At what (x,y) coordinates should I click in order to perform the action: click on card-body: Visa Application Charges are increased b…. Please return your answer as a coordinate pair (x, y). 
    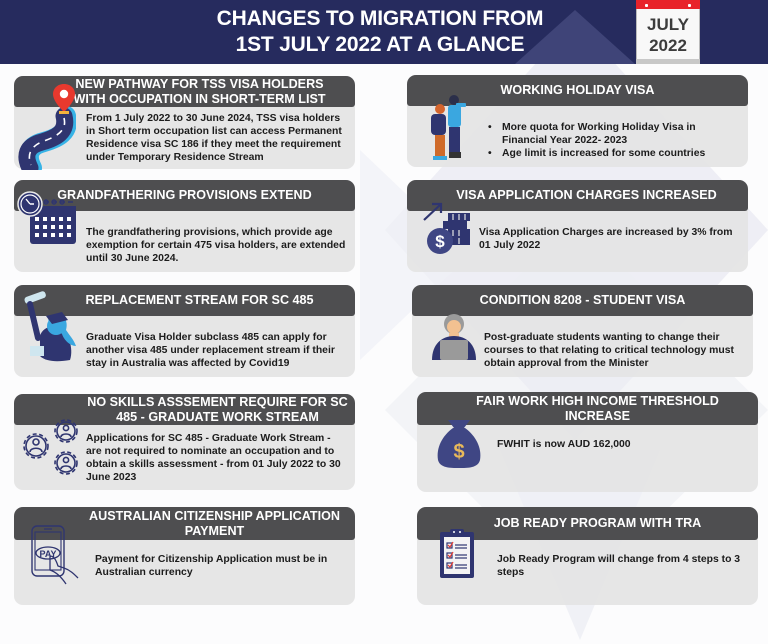
    Looking at the image, I should click on (606, 239).